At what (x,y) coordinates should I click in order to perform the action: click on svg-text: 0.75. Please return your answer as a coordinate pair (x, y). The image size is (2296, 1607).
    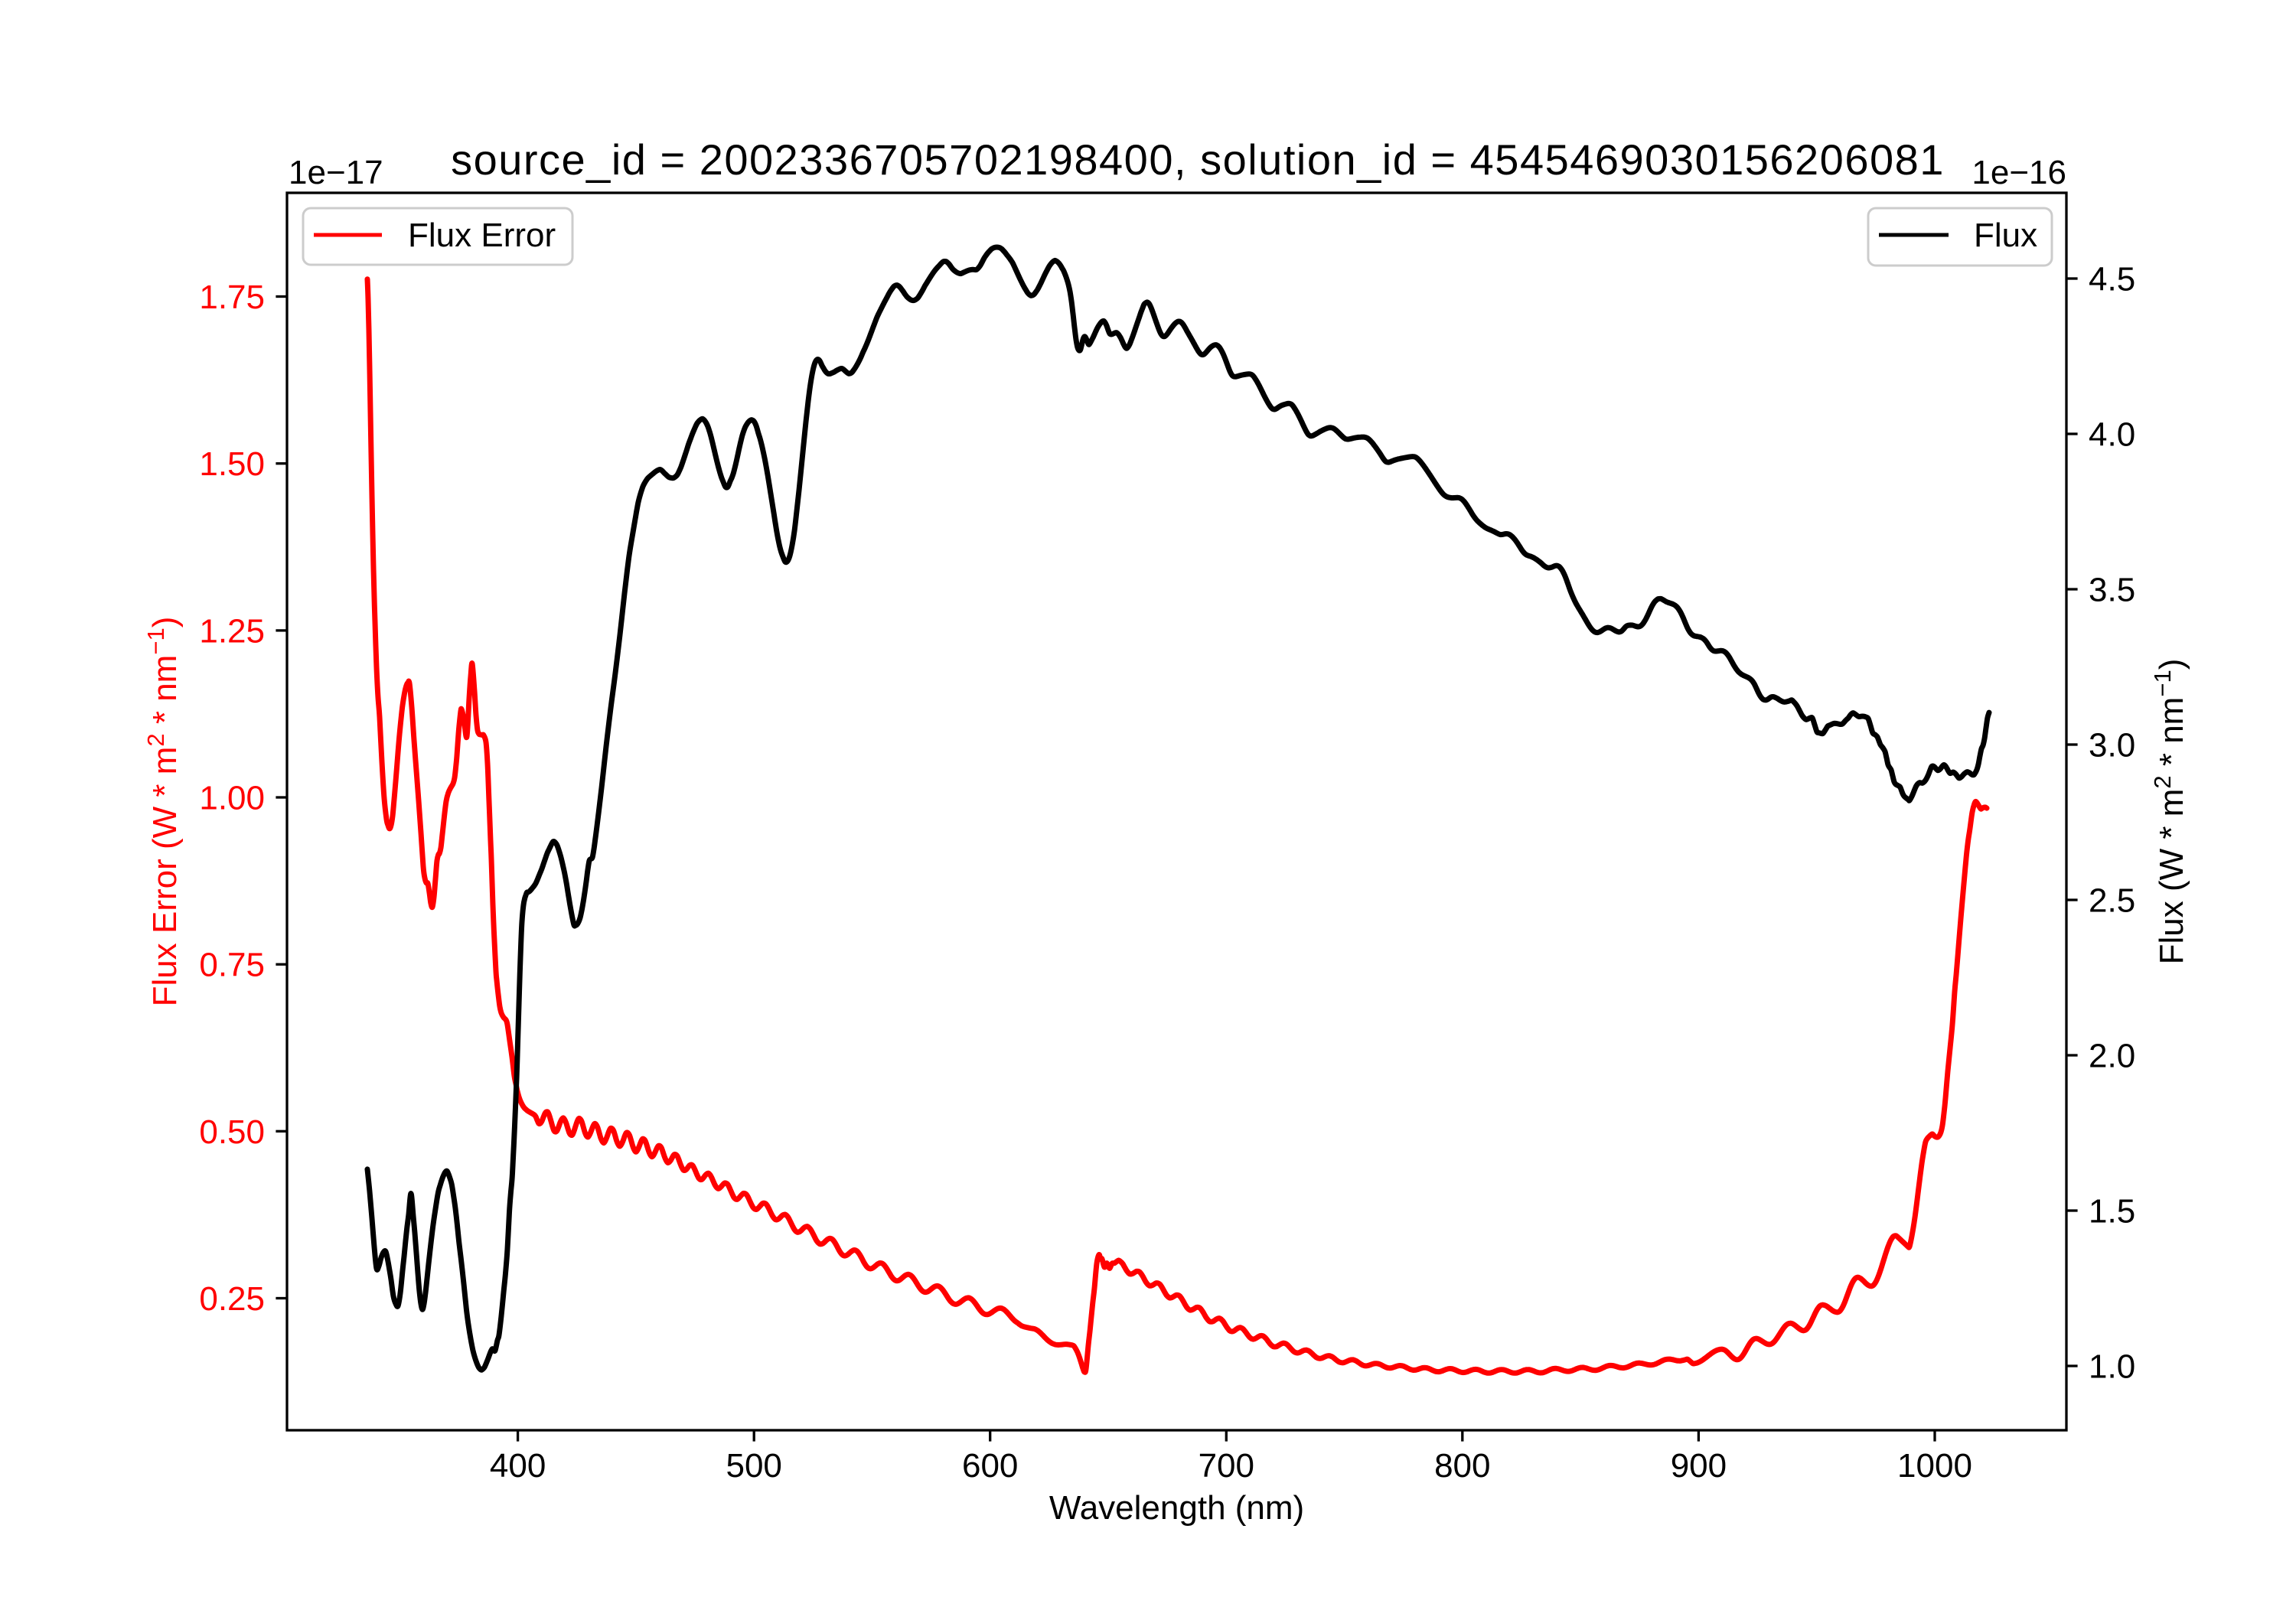
    Looking at the image, I should click on (232, 965).